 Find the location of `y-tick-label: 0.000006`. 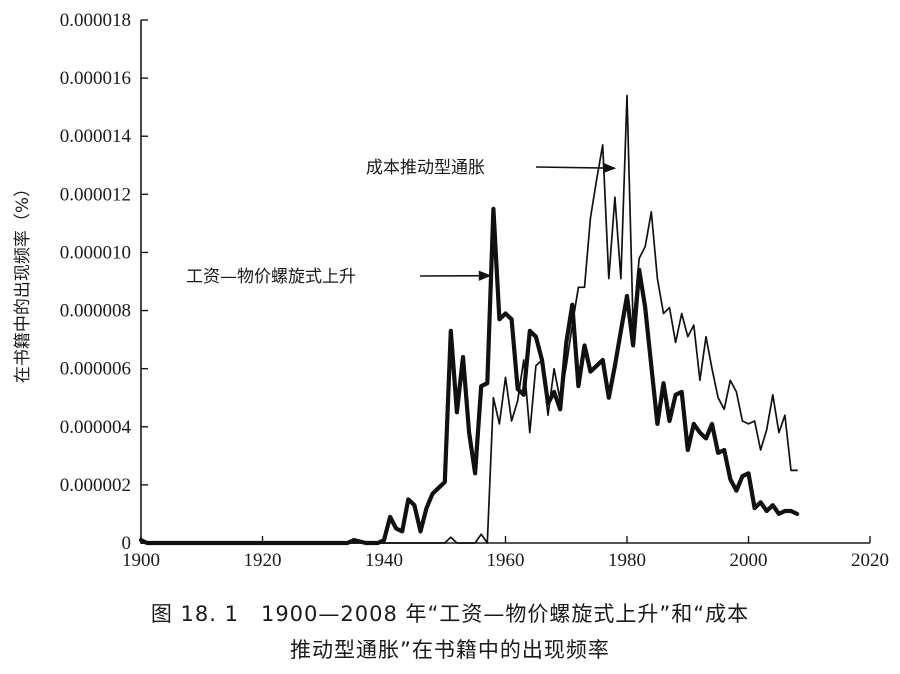

y-tick-label: 0.000006 is located at coordinates (95, 369).